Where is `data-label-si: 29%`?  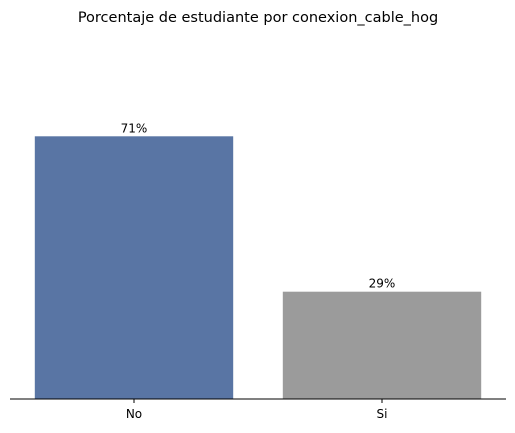
data-label-si: 29% is located at coordinates (382, 284).